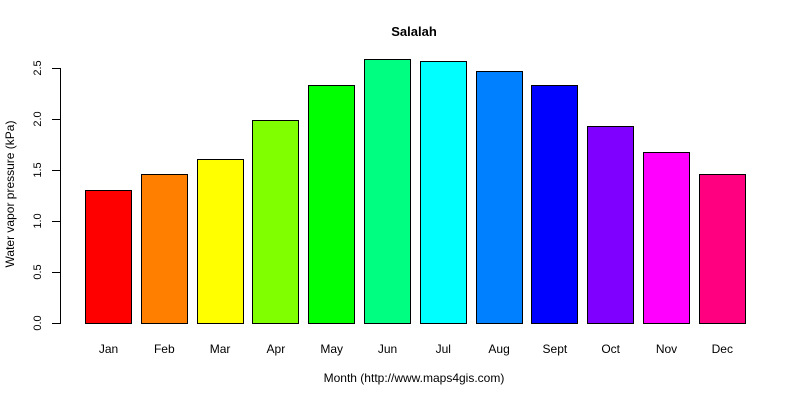 This screenshot has width=800, height=400. Describe the element at coordinates (38, 221) in the screenshot. I see `y-tick-label: 1.0` at that location.